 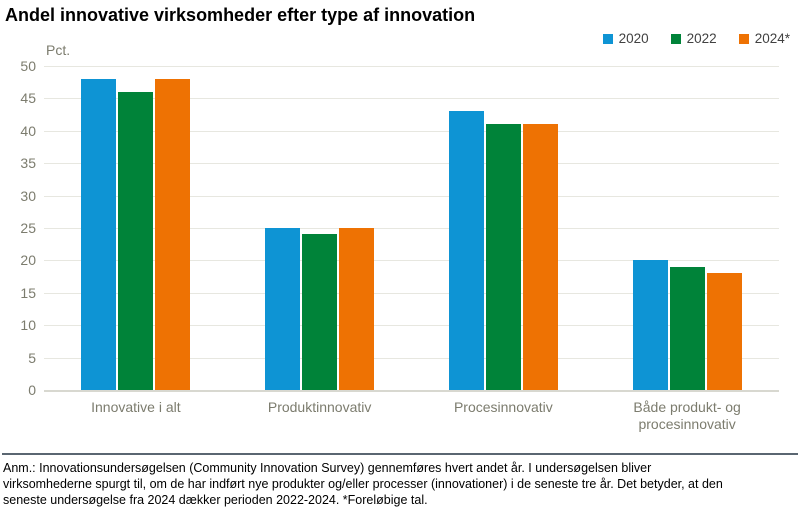 What do you see at coordinates (28, 66) in the screenshot?
I see `y-tick-label: 50` at bounding box center [28, 66].